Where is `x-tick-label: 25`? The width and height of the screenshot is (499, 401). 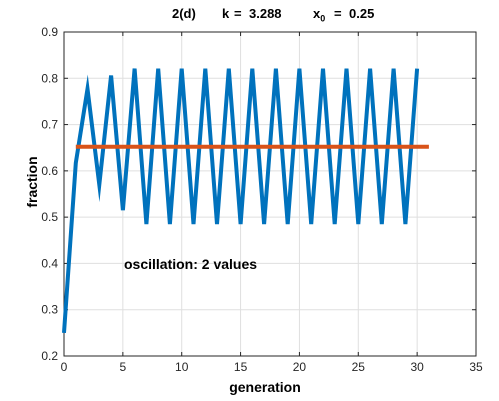
x-tick-label: 25 is located at coordinates (359, 367).